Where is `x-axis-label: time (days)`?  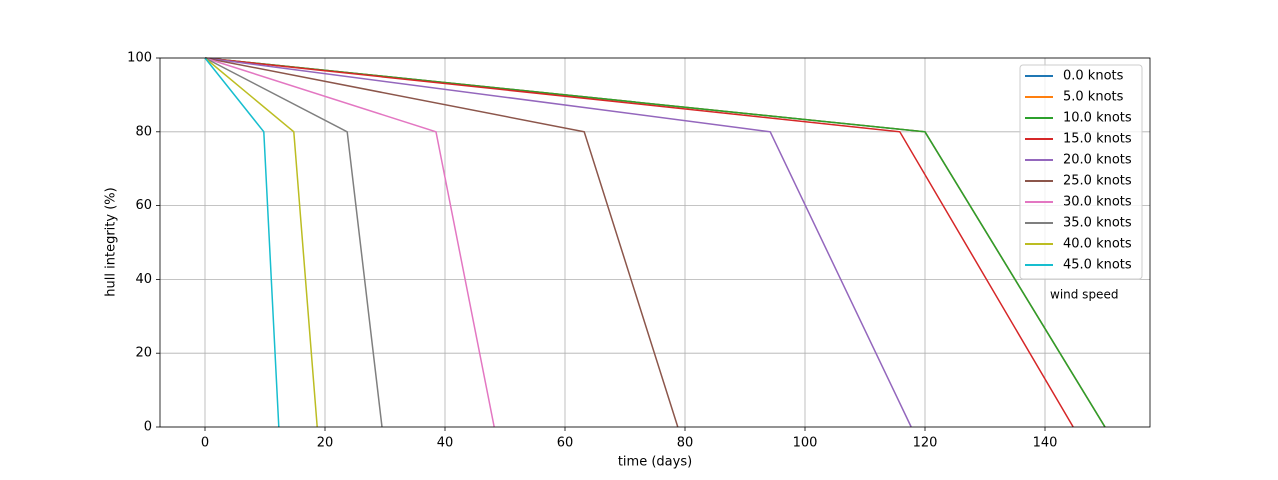
x-axis-label: time (days) is located at coordinates (655, 462).